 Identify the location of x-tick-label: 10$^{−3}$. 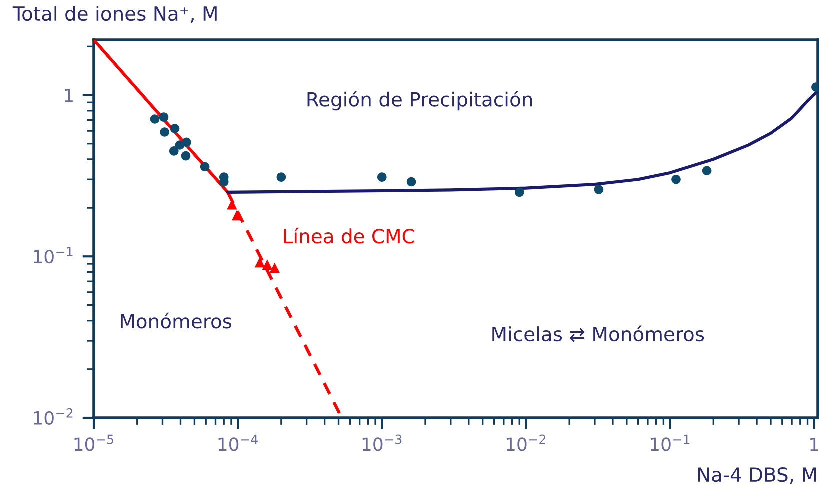
(382, 443).